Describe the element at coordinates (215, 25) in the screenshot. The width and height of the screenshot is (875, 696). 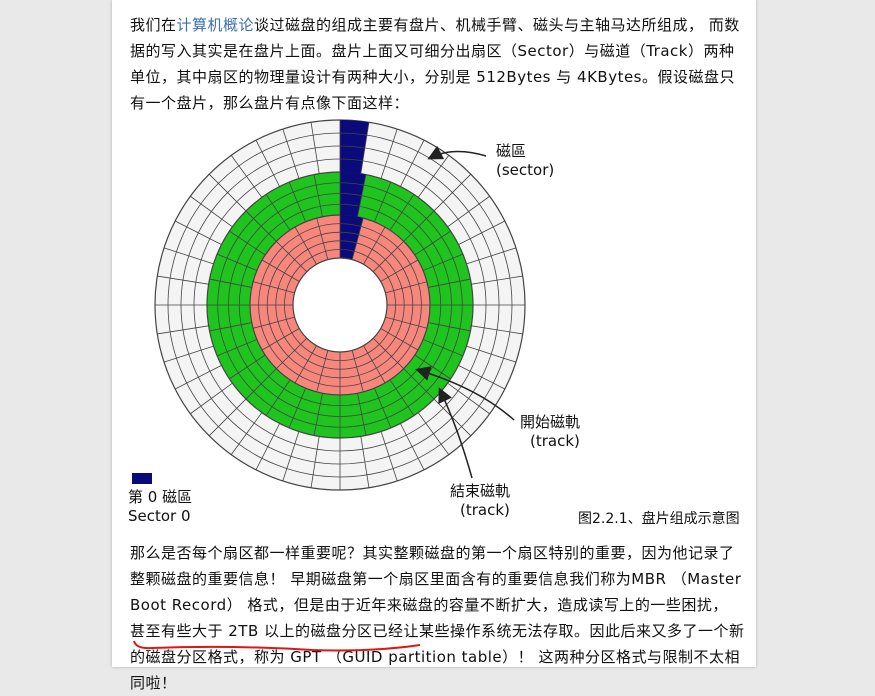
I see `computer-intro-link: 计算机概论` at that location.